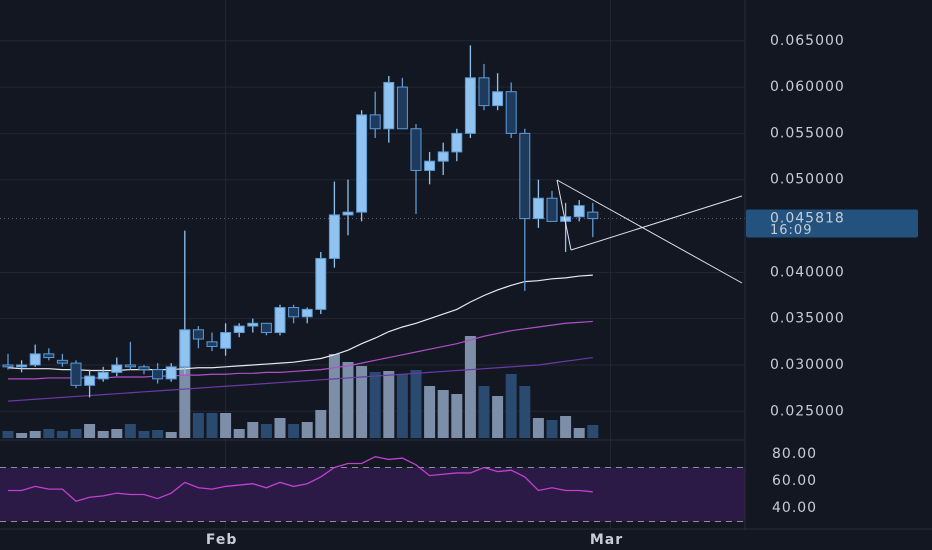 This screenshot has height=550, width=932. I want to click on y-tick-label: 0.035000, so click(807, 319).